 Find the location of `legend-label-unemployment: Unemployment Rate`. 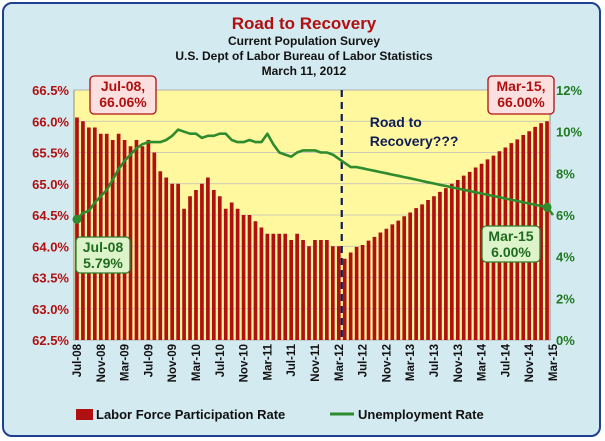

legend-label-unemployment: Unemployment Rate is located at coordinates (421, 414).